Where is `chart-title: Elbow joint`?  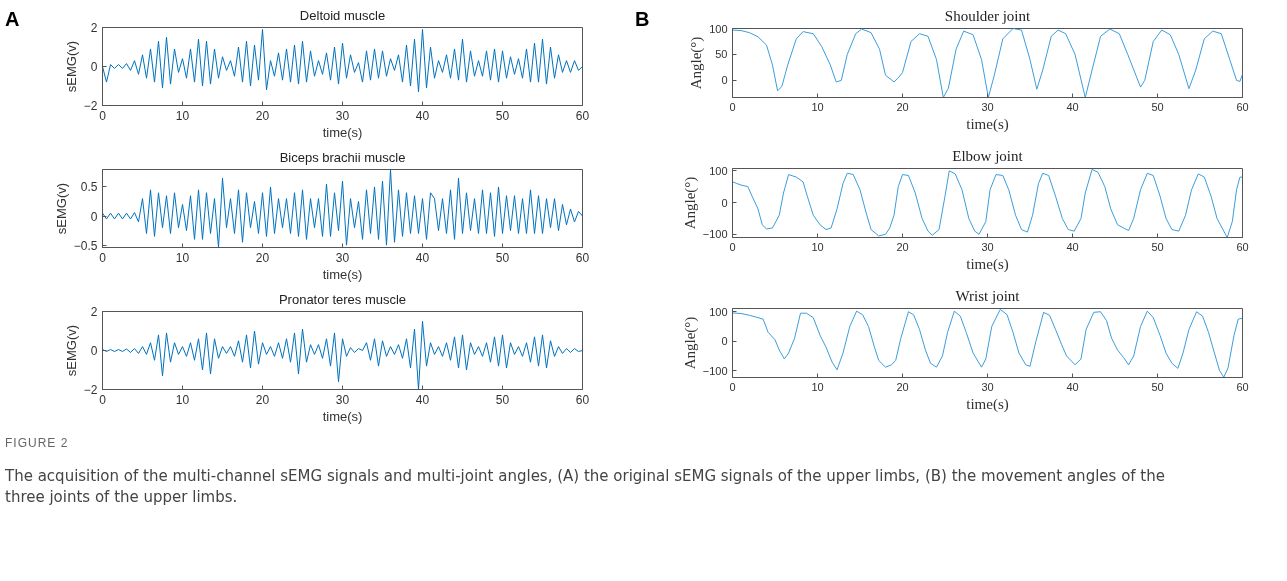
chart-title: Elbow joint is located at coordinates (988, 155).